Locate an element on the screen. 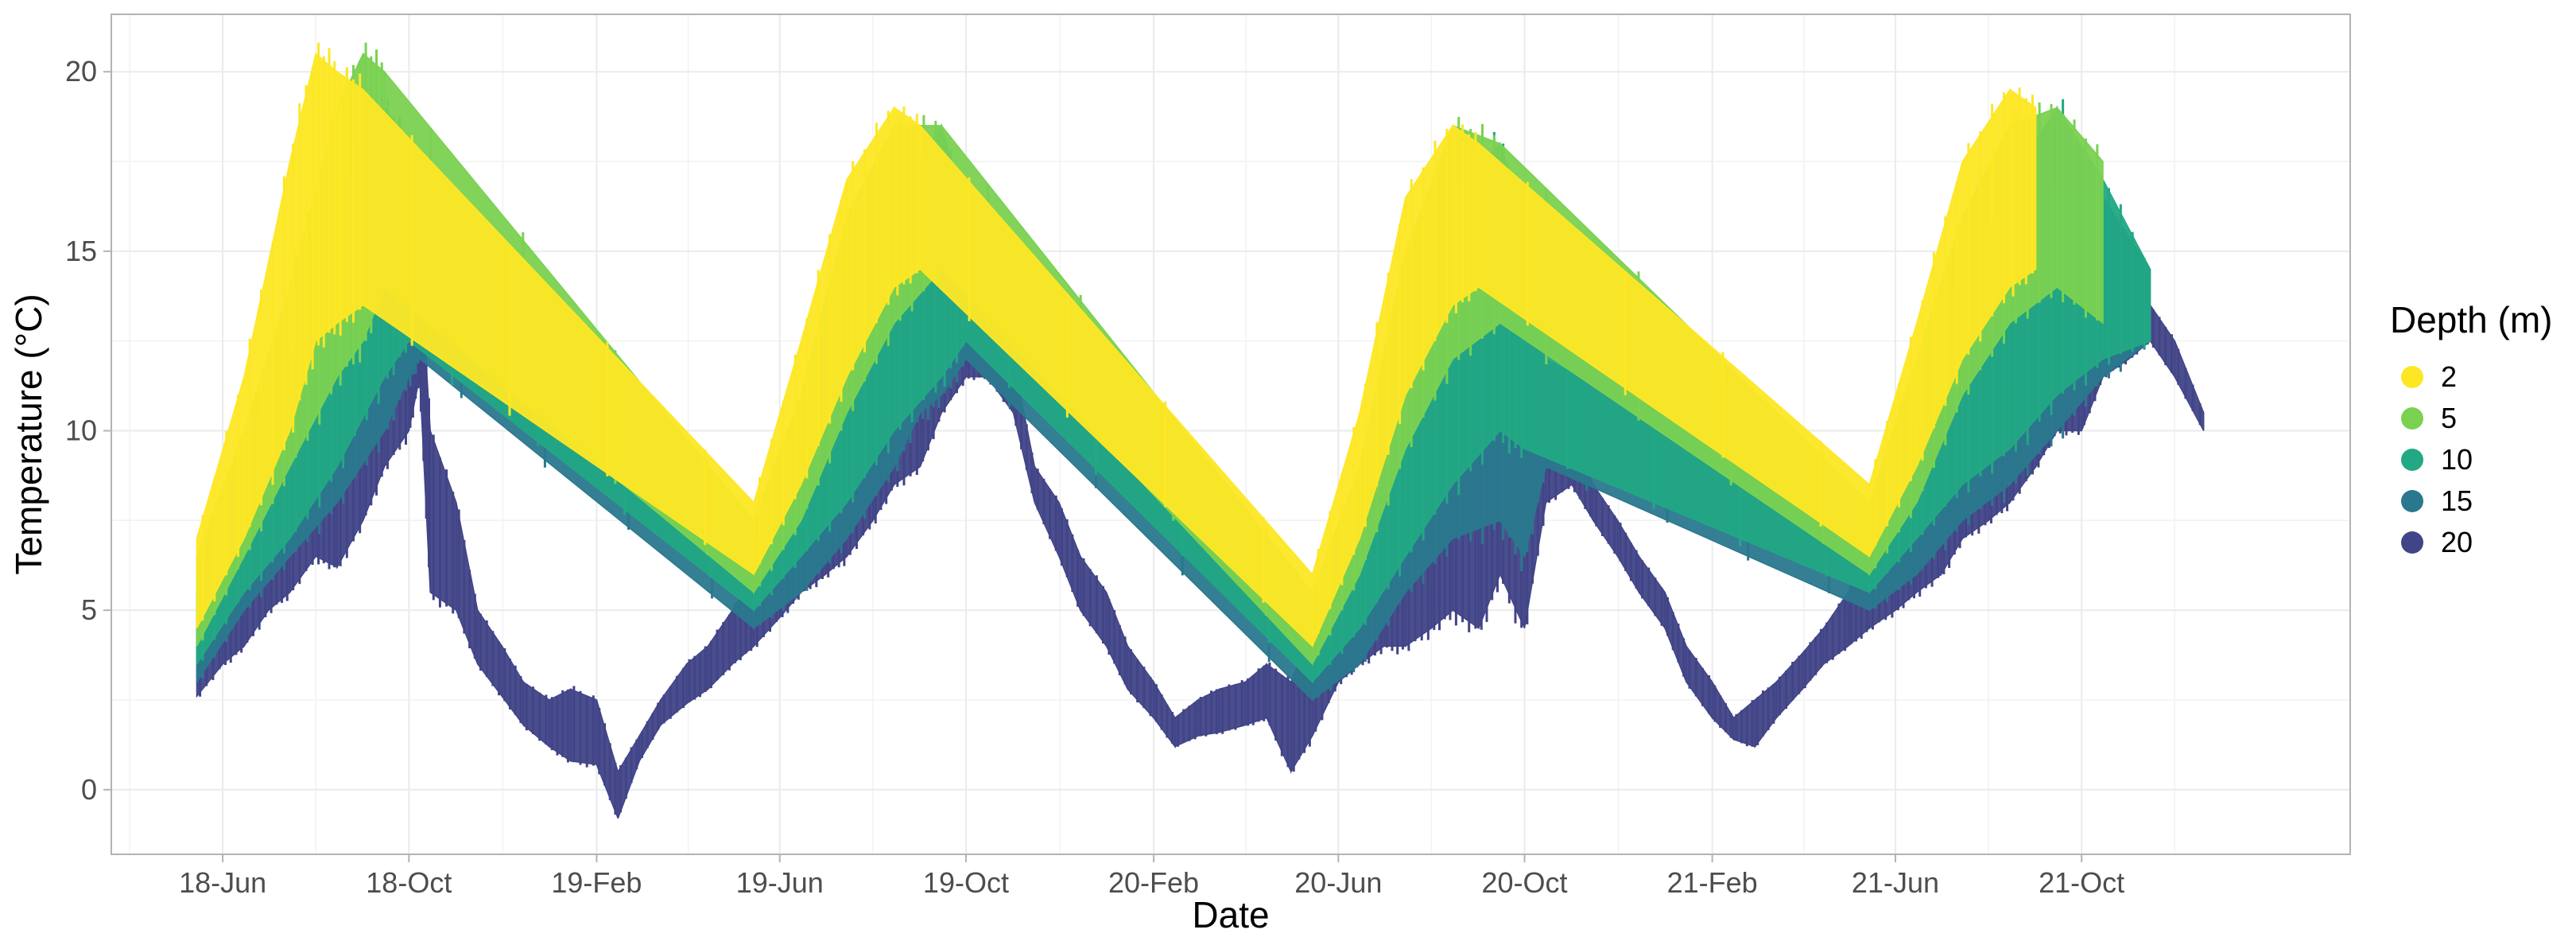 The height and width of the screenshot is (945, 2576). legend: Depth (m) 2 5 10 15 20 is located at coordinates (2471, 428).